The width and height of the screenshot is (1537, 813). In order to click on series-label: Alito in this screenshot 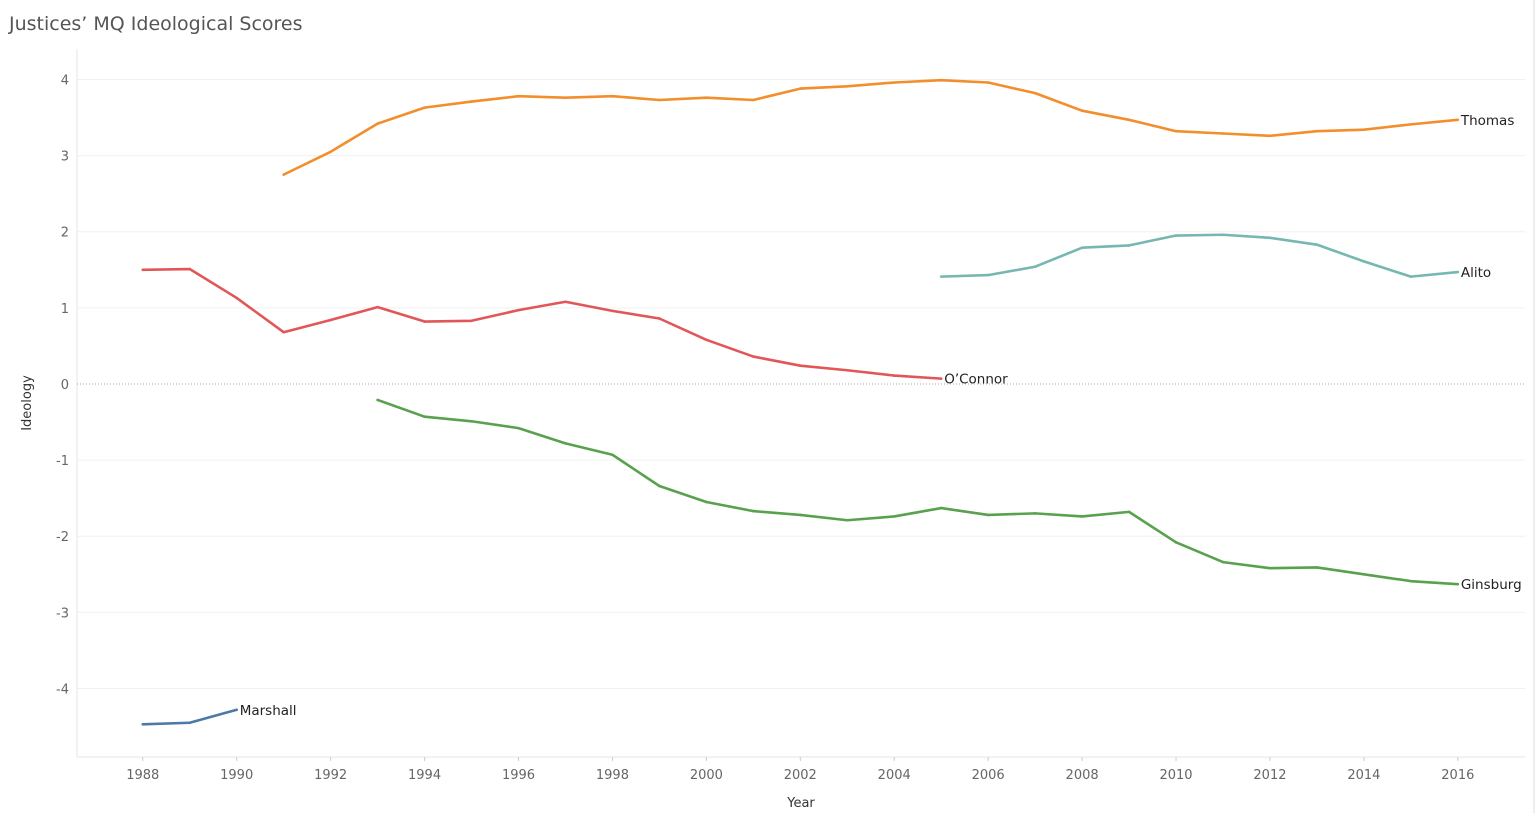, I will do `click(1476, 273)`.